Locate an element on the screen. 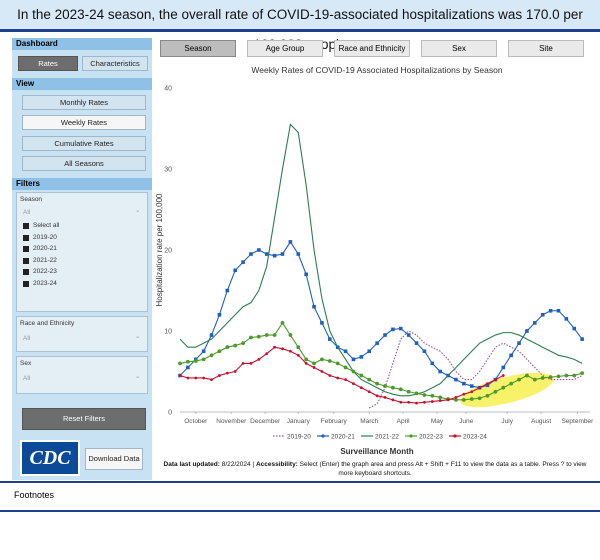 The image size is (600, 560). cdc-logo: CDC is located at coordinates (50, 458).